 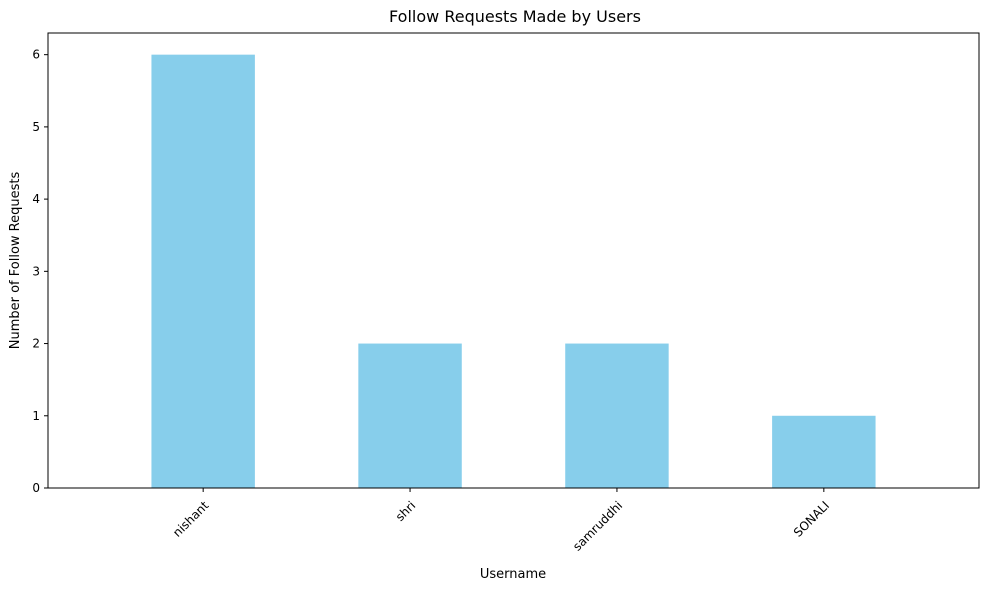 What do you see at coordinates (203, 271) in the screenshot?
I see `bar-nishant` at bounding box center [203, 271].